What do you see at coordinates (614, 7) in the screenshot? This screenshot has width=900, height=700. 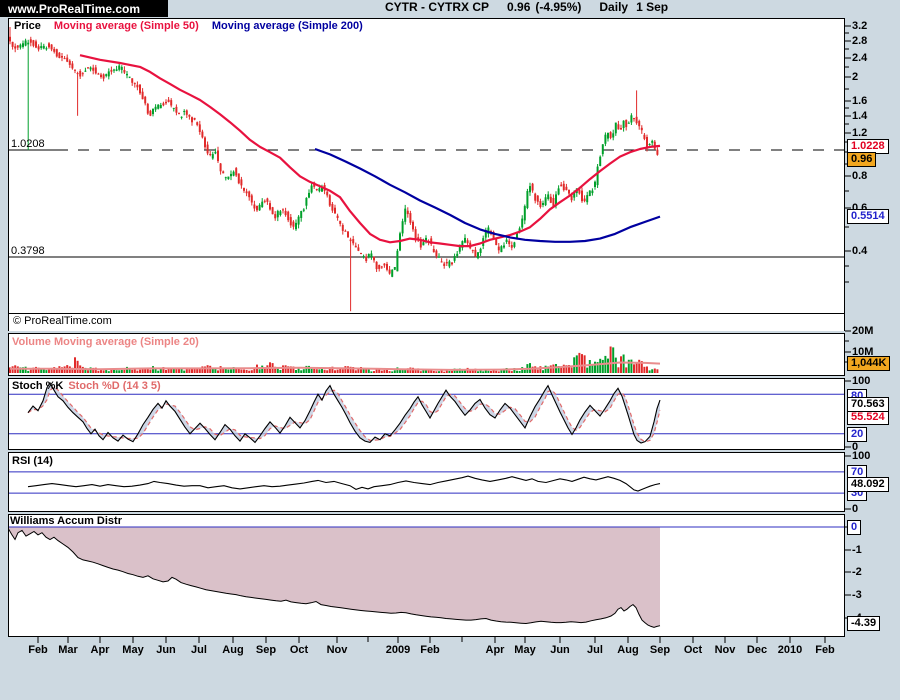 I see `timeframe-label: Daily` at bounding box center [614, 7].